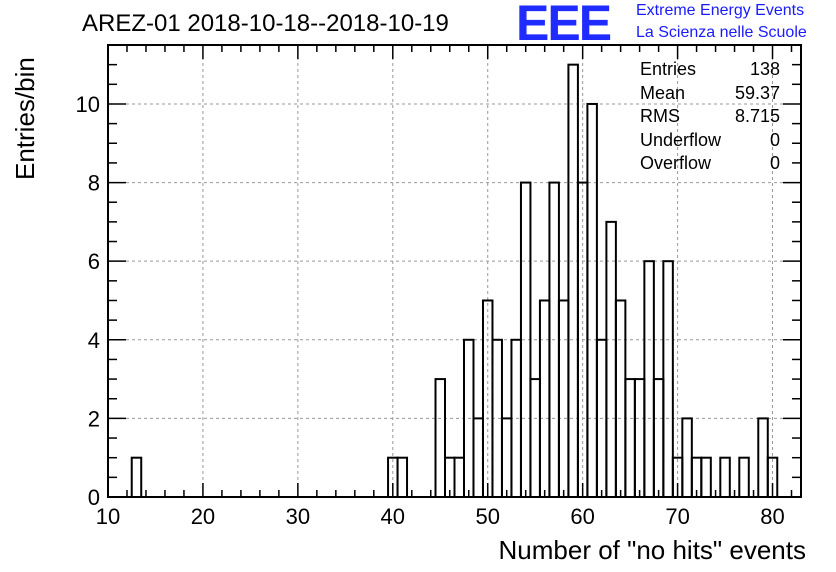 Image resolution: width=836 pixels, height=572 pixels. Describe the element at coordinates (681, 139) in the screenshot. I see `stat-label: Underflow` at that location.